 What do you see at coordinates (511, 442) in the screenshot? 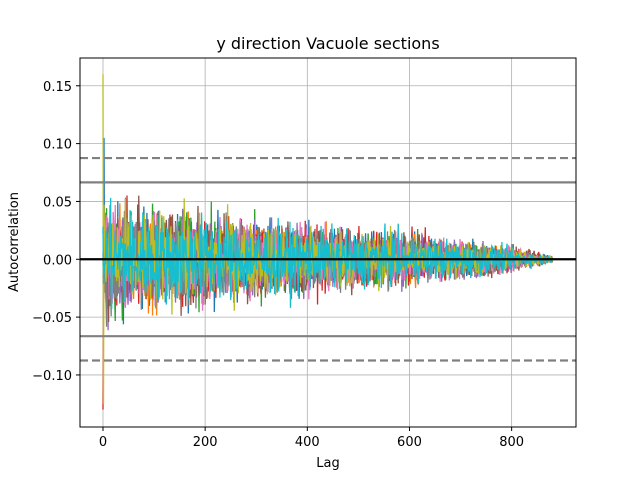
I see `x-tick-label: 800` at bounding box center [511, 442].